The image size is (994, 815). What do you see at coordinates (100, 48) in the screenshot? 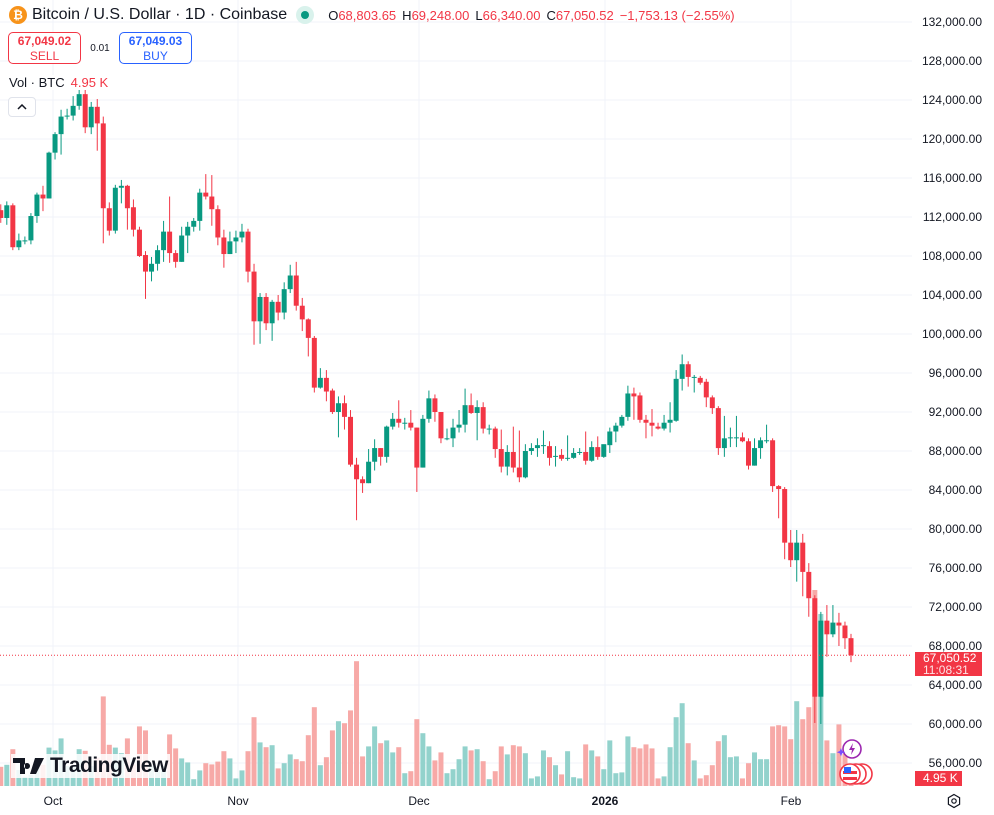
I see `trade-panel: 67,049.02 SELL 0.01 67,049.03 BUY` at bounding box center [100, 48].